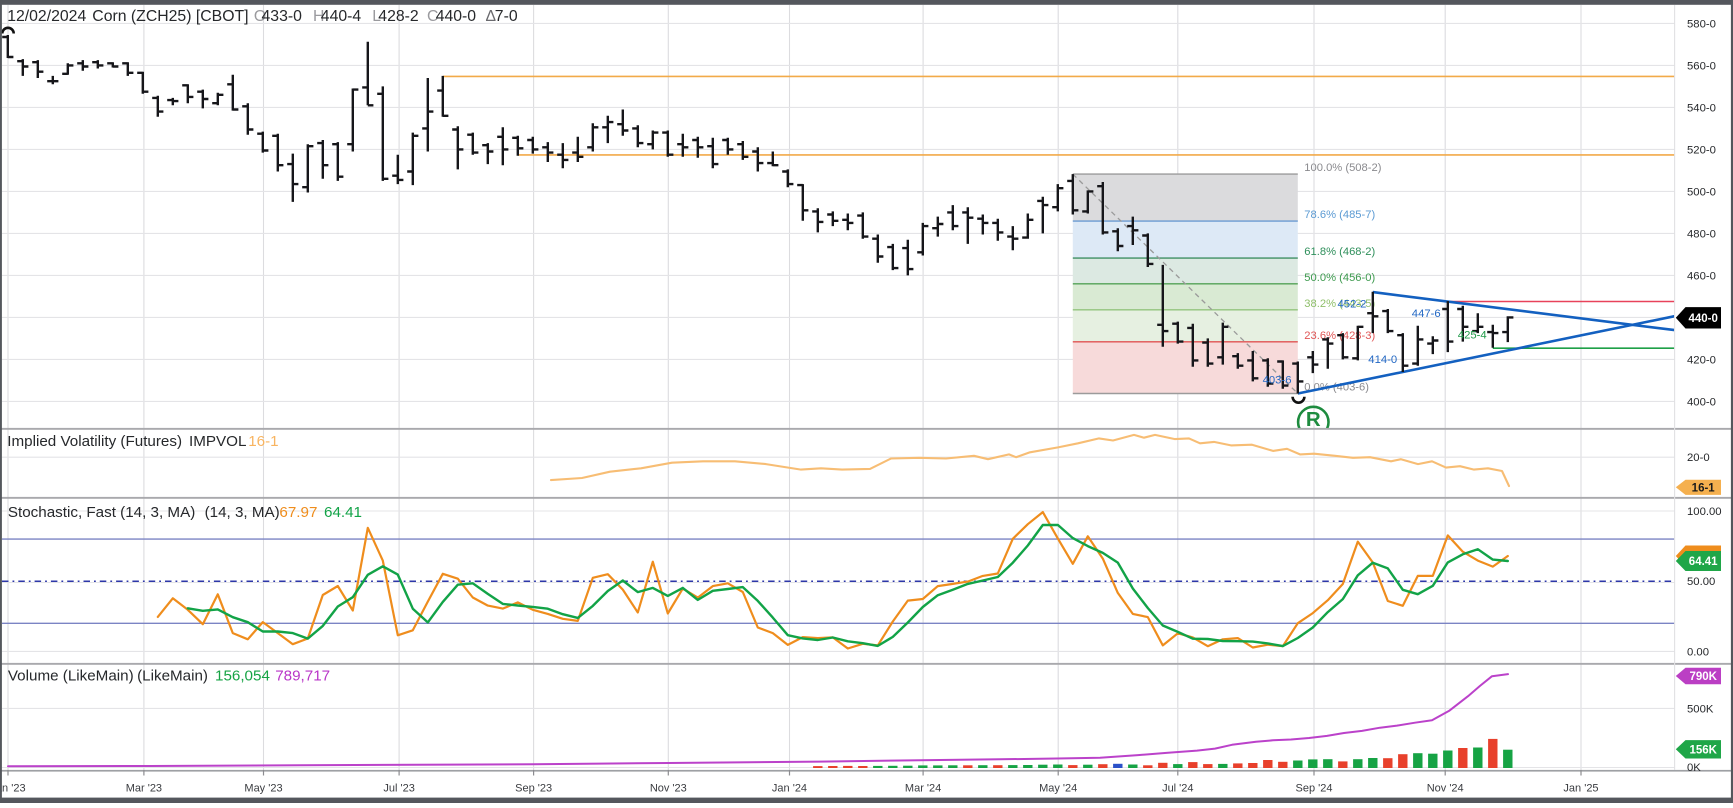  Describe the element at coordinates (789, 788) in the screenshot. I see `svg-text: Jan '24` at that location.